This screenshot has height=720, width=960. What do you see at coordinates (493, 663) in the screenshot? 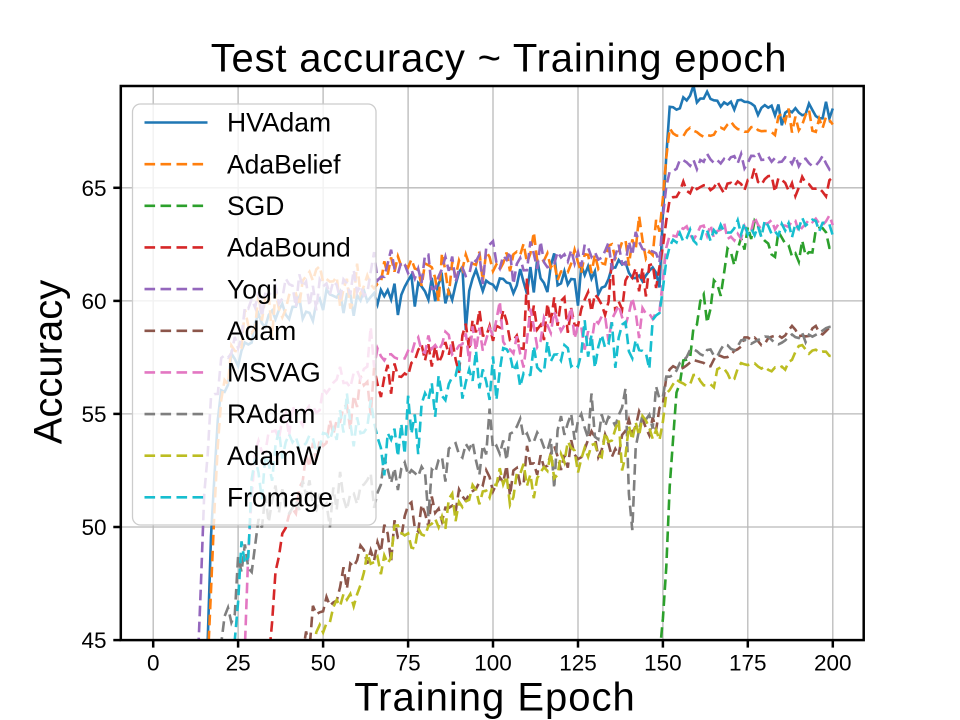
I see `svg-text: 100` at bounding box center [493, 663].